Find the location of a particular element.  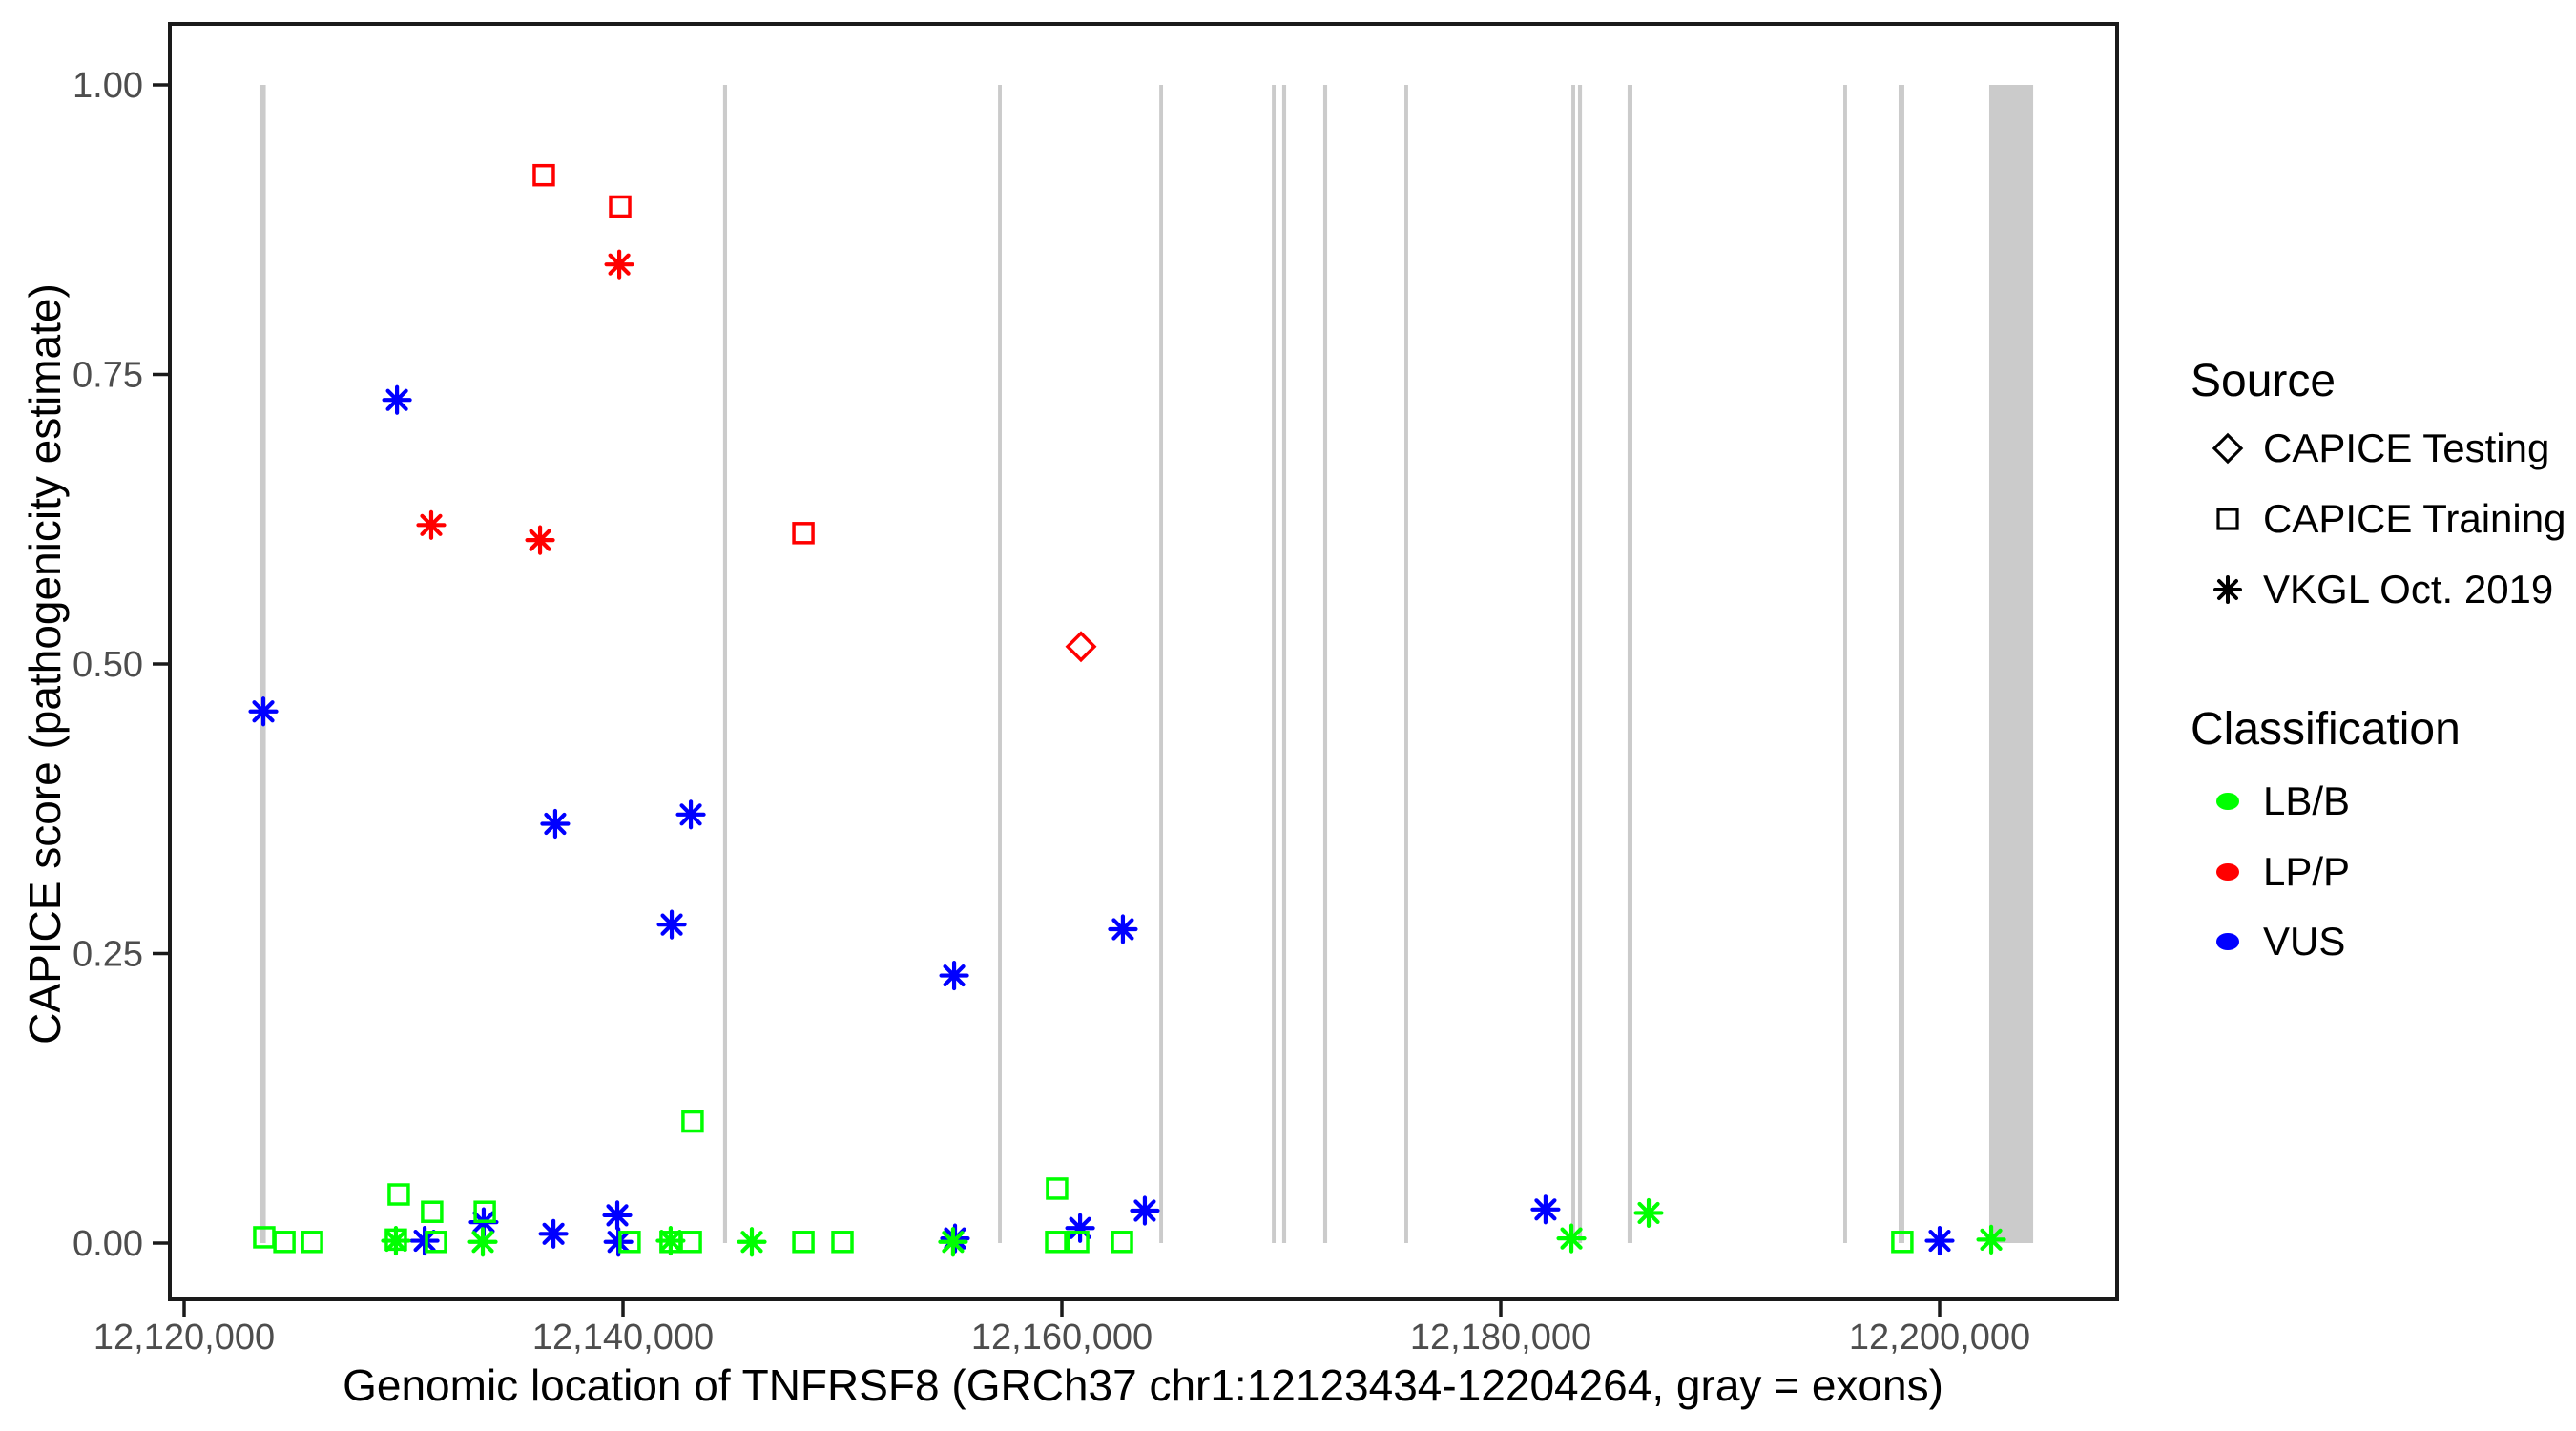

data-point-diamond is located at coordinates (1081, 647).